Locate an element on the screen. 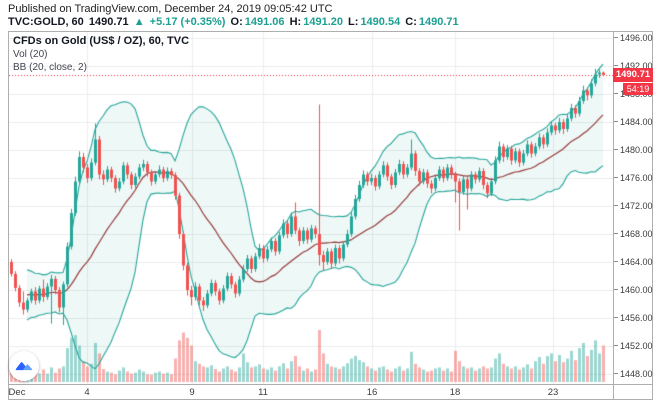 This screenshot has height=410, width=660. close-label: C: is located at coordinates (411, 22).